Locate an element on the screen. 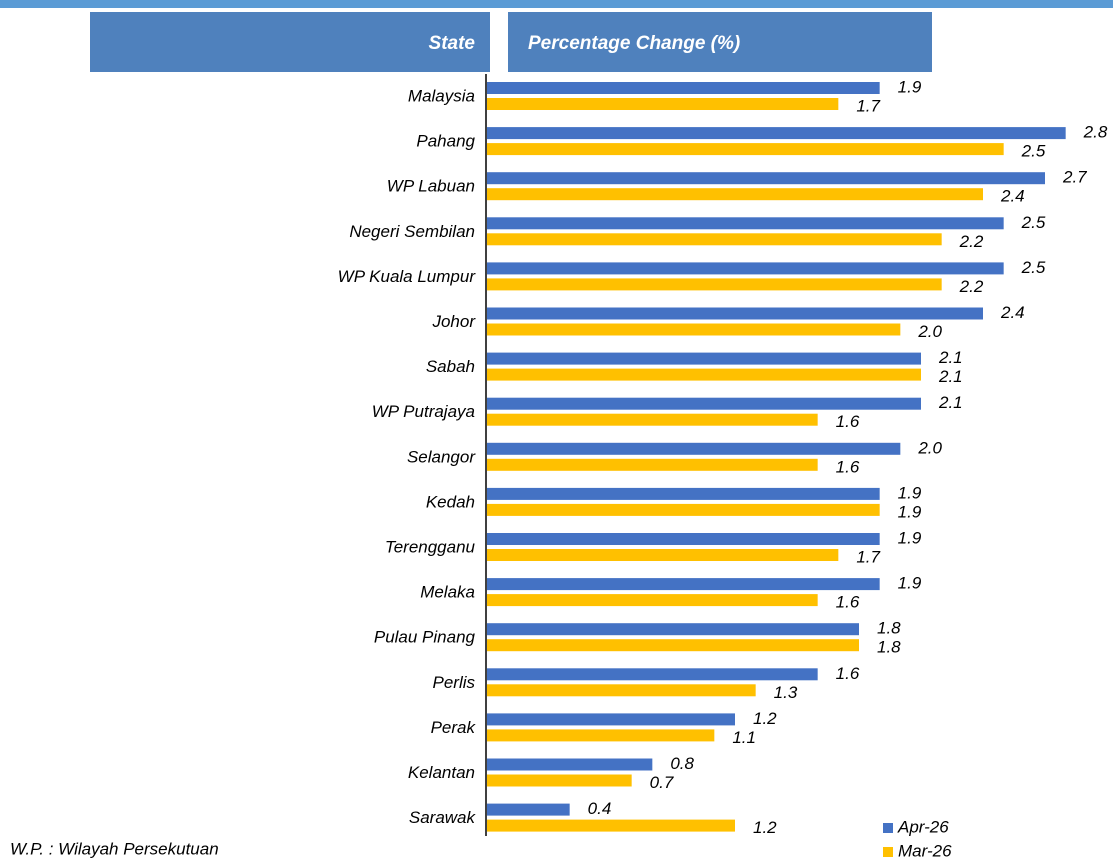  y-tick-label: Kedah is located at coordinates (450, 501).